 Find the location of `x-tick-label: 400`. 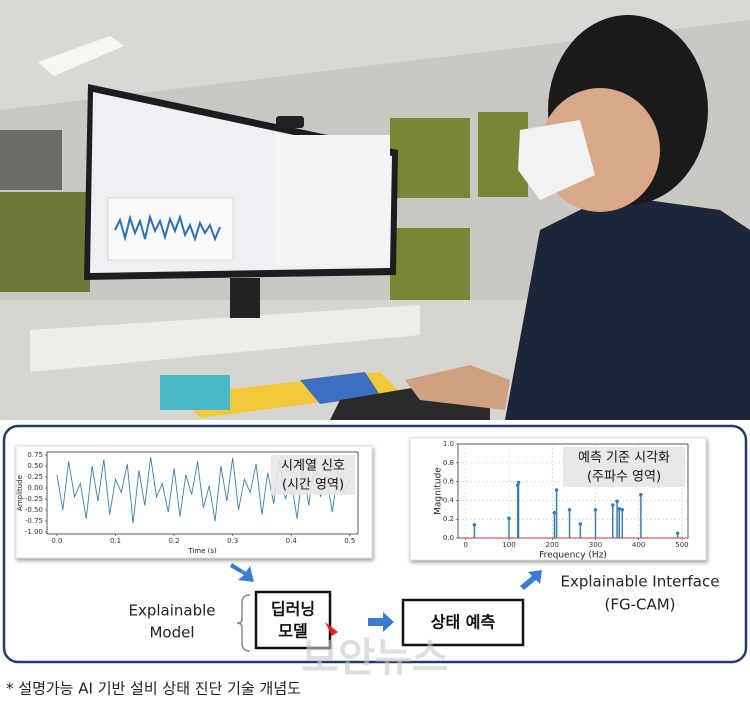

x-tick-label: 400 is located at coordinates (638, 545).